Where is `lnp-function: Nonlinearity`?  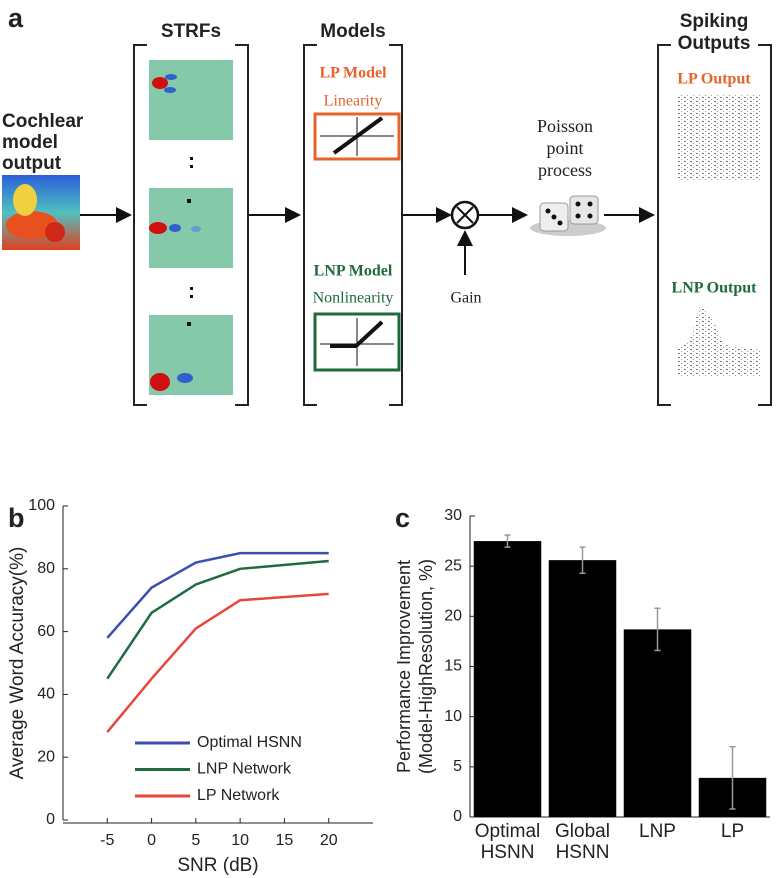
lnp-function: Nonlinearity is located at coordinates (353, 298).